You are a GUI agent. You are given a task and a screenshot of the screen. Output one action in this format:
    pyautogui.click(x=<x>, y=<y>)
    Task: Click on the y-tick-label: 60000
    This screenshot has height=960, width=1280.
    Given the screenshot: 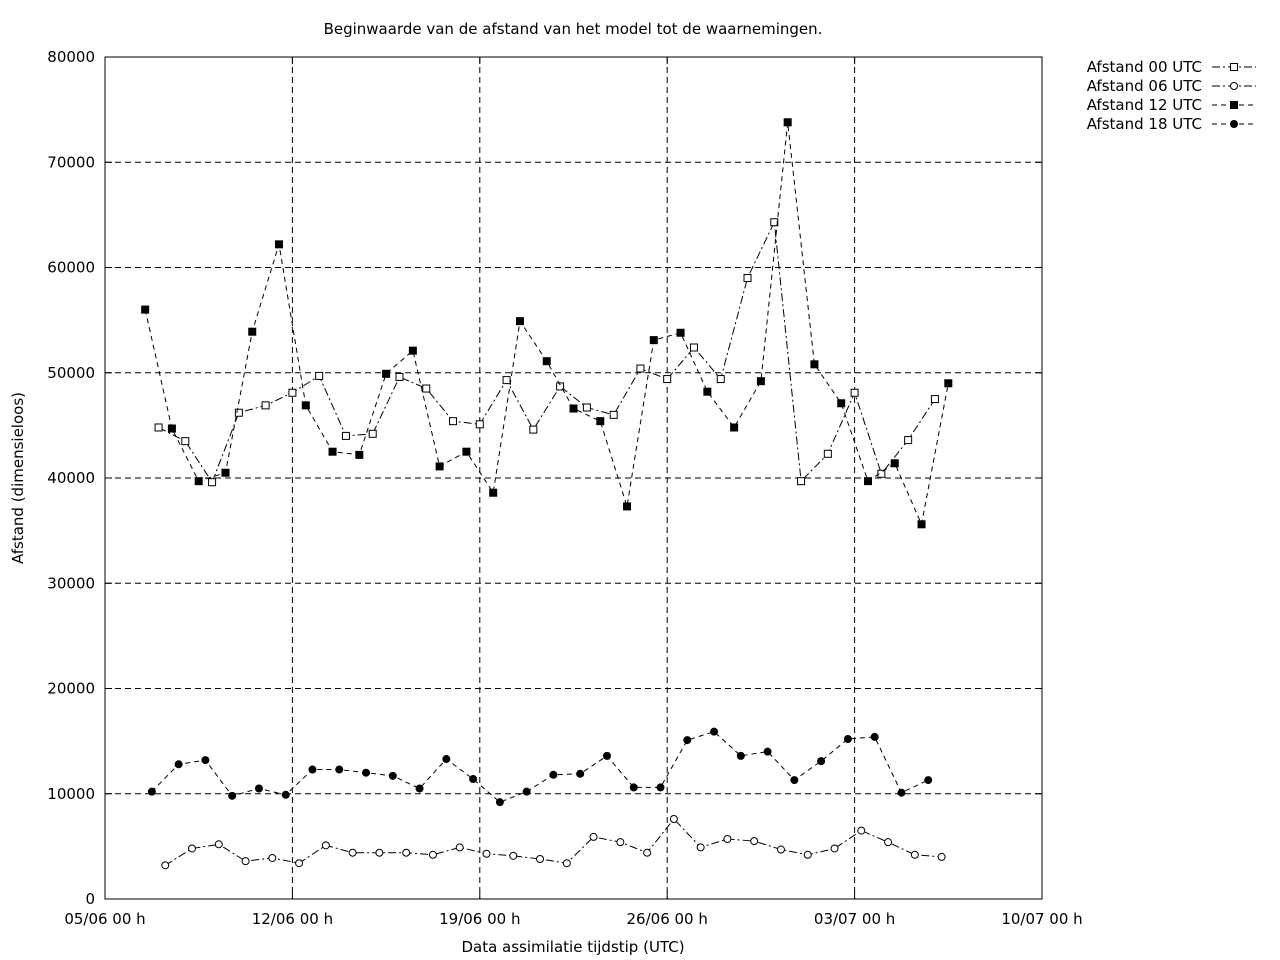 What is the action you would take?
    pyautogui.click(x=71, y=268)
    